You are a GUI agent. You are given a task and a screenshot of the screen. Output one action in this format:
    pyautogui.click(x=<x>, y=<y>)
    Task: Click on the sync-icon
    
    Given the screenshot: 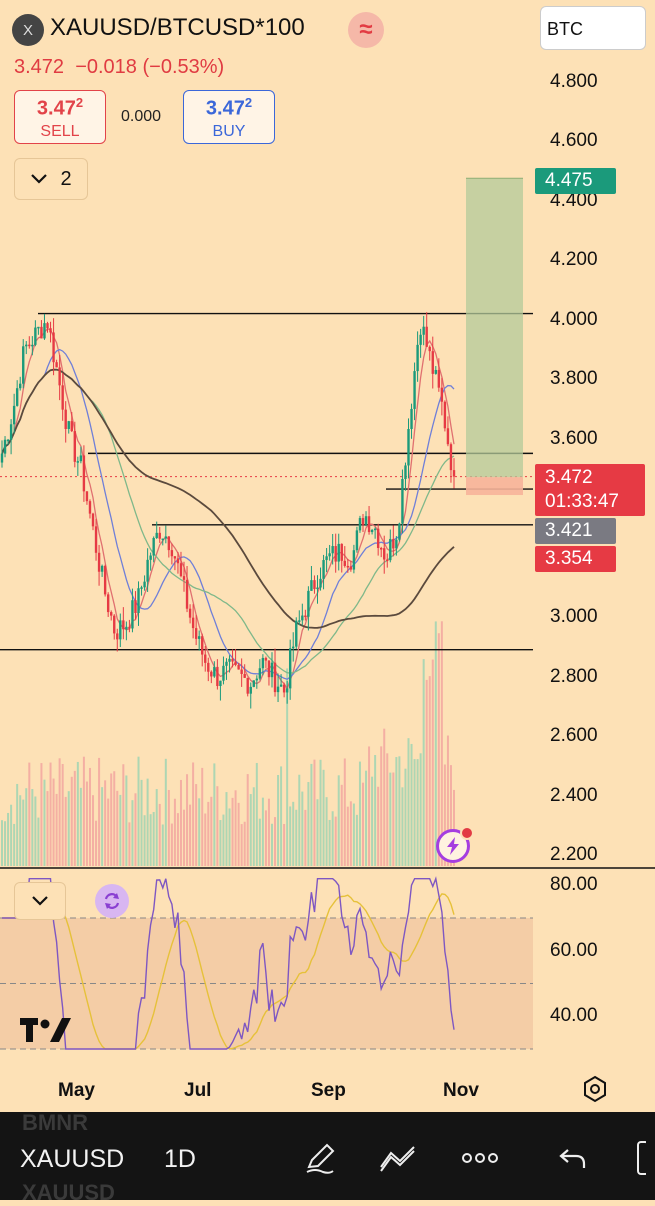 What is the action you would take?
    pyautogui.click(x=112, y=901)
    